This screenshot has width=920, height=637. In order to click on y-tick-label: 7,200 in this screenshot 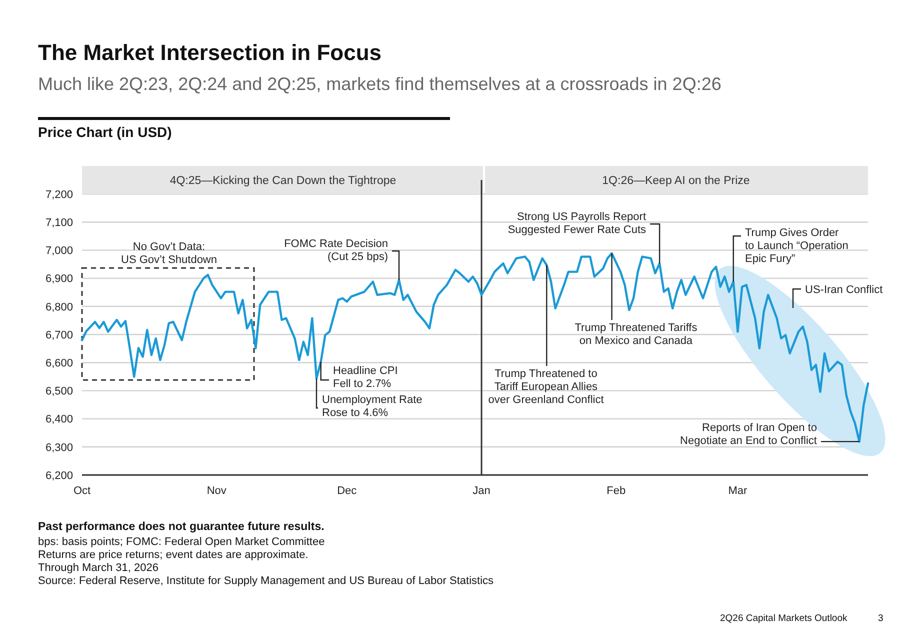, I will do `click(59, 194)`.